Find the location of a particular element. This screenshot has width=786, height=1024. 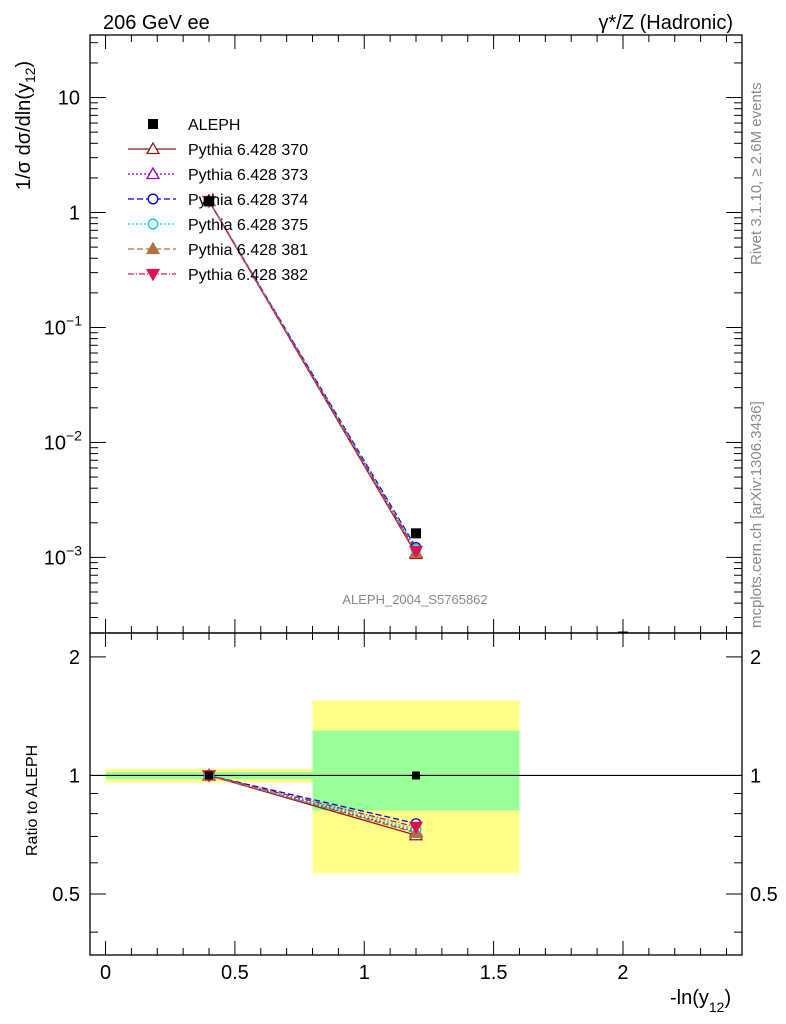

y-tick-label: 10⁻³ is located at coordinates (63, 555).